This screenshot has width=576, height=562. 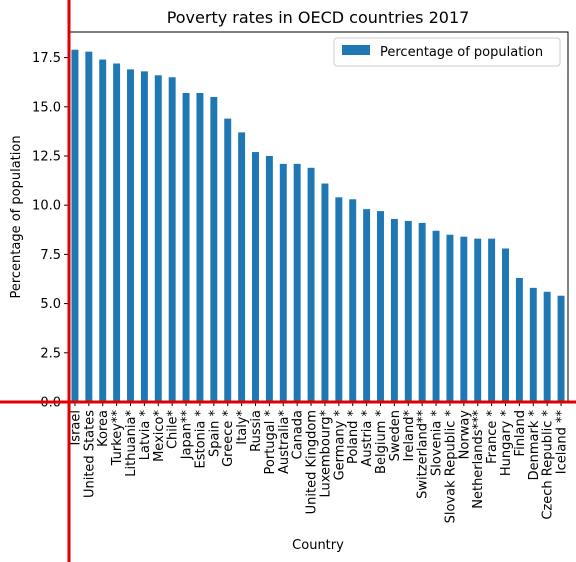 What do you see at coordinates (159, 436) in the screenshot?
I see `x-tick-label: Mexico*` at bounding box center [159, 436].